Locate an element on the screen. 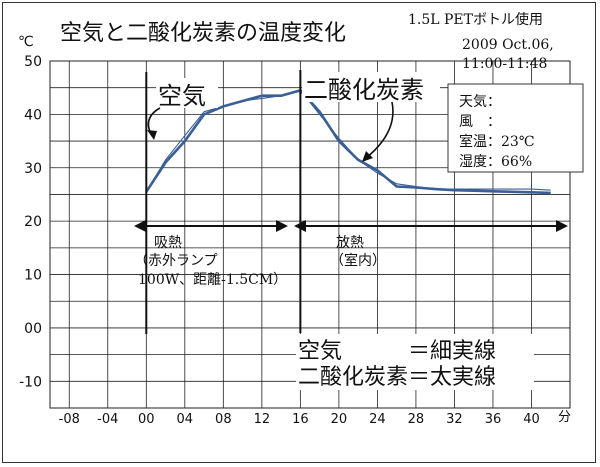 This screenshot has width=600, height=467. chart-title: 空気と二酸化炭素の温度変化 is located at coordinates (203, 33).